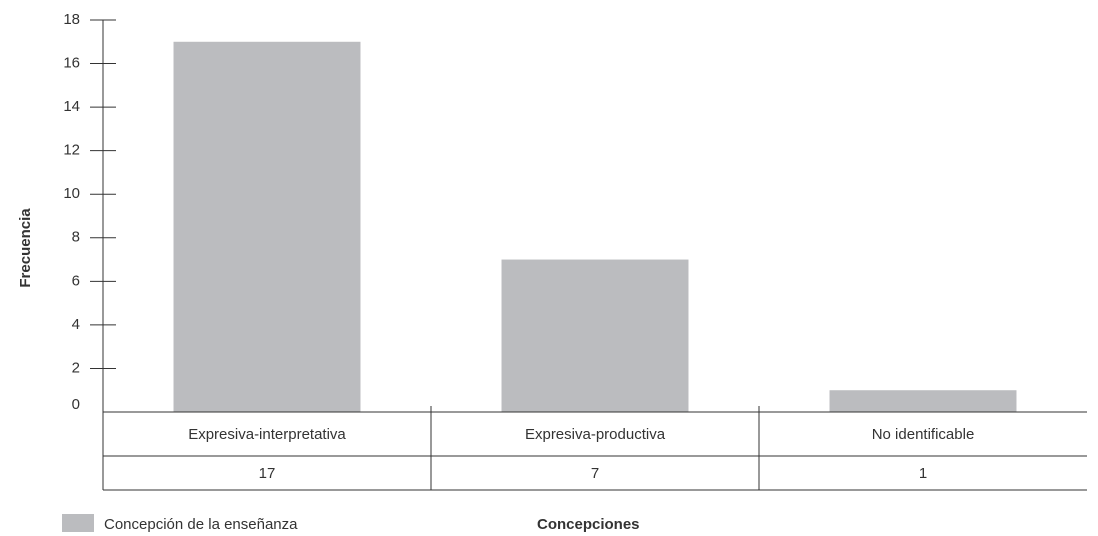 The height and width of the screenshot is (536, 1098). What do you see at coordinates (71, 19) in the screenshot?
I see `y-tick-label: 18` at bounding box center [71, 19].